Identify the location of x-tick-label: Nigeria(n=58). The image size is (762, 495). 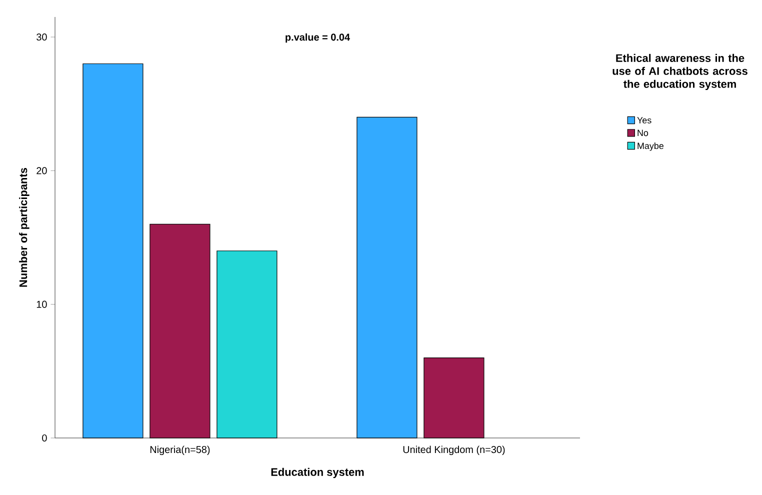
(180, 451).